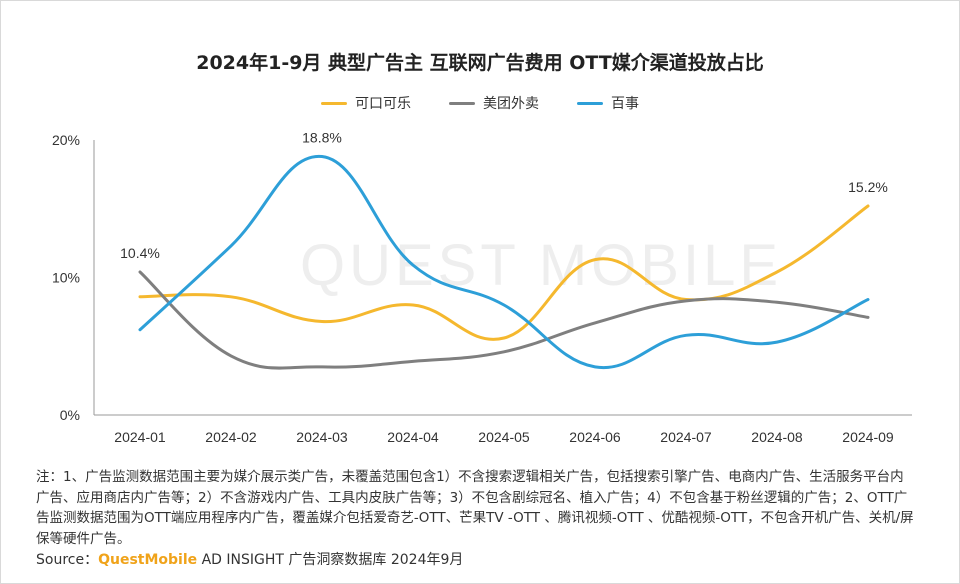 This screenshot has height=584, width=960. Describe the element at coordinates (67, 560) in the screenshot. I see `source-prefix: Source：` at that location.